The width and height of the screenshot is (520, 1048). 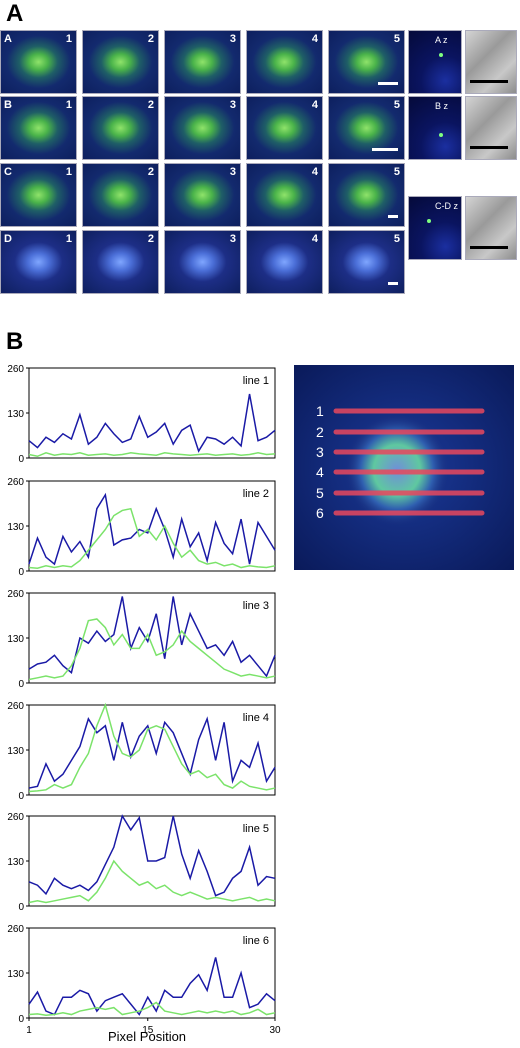 I want to click on profile-line-label: 1, so click(x=320, y=411).